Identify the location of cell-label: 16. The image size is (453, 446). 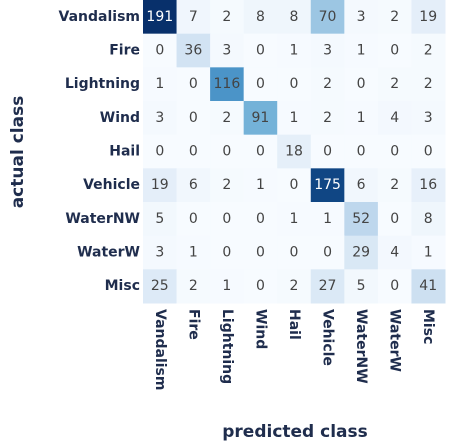
(428, 185).